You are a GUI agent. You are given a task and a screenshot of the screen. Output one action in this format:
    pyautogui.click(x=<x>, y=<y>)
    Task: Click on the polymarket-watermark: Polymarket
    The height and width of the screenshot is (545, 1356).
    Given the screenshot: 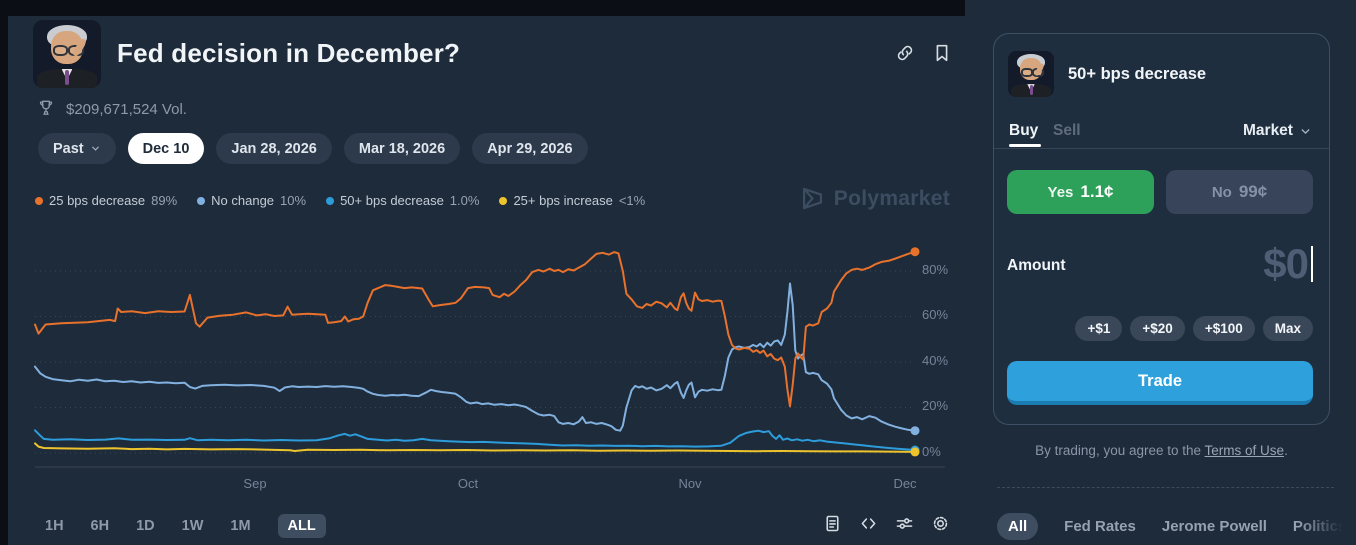 What is the action you would take?
    pyautogui.click(x=825, y=198)
    